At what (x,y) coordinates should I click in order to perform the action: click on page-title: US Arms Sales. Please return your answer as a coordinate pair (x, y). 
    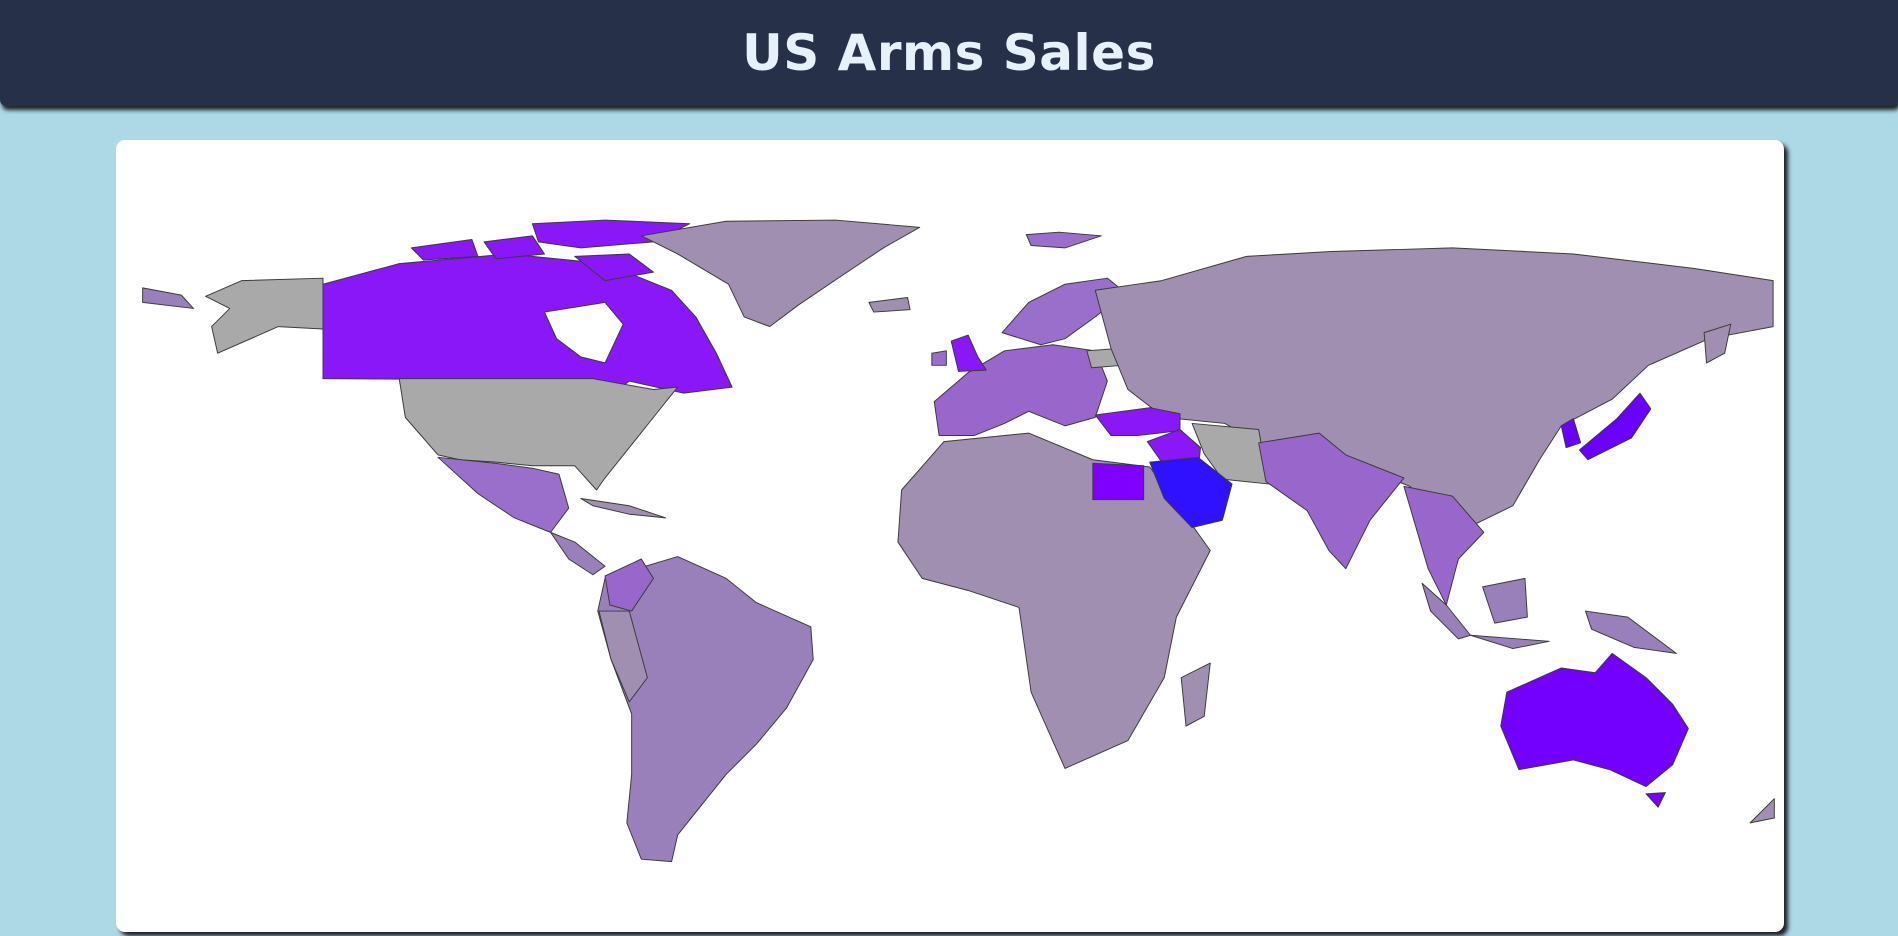
    Looking at the image, I should click on (949, 53).